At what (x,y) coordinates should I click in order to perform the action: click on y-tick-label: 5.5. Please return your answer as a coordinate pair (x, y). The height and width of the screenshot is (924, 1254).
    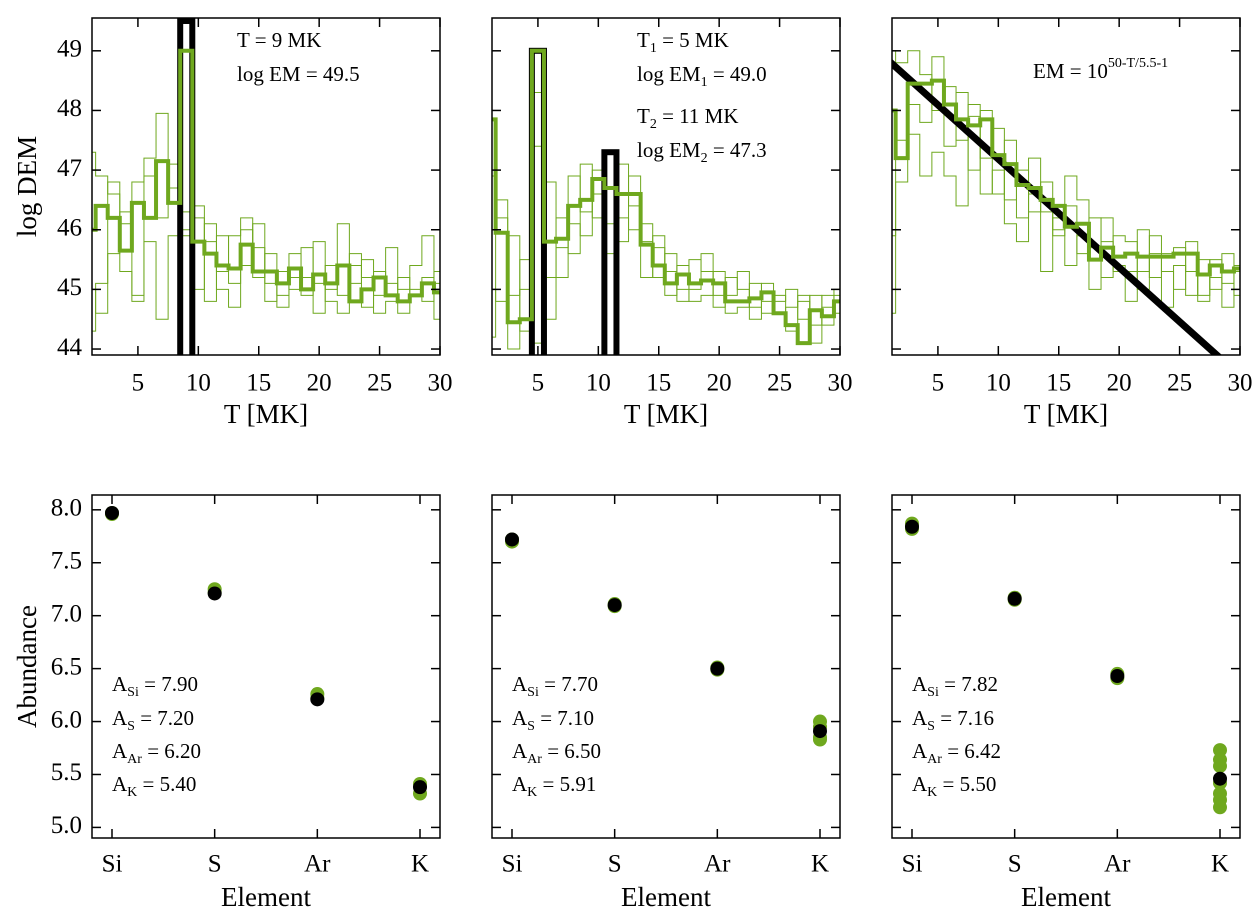
    Looking at the image, I should click on (66, 772).